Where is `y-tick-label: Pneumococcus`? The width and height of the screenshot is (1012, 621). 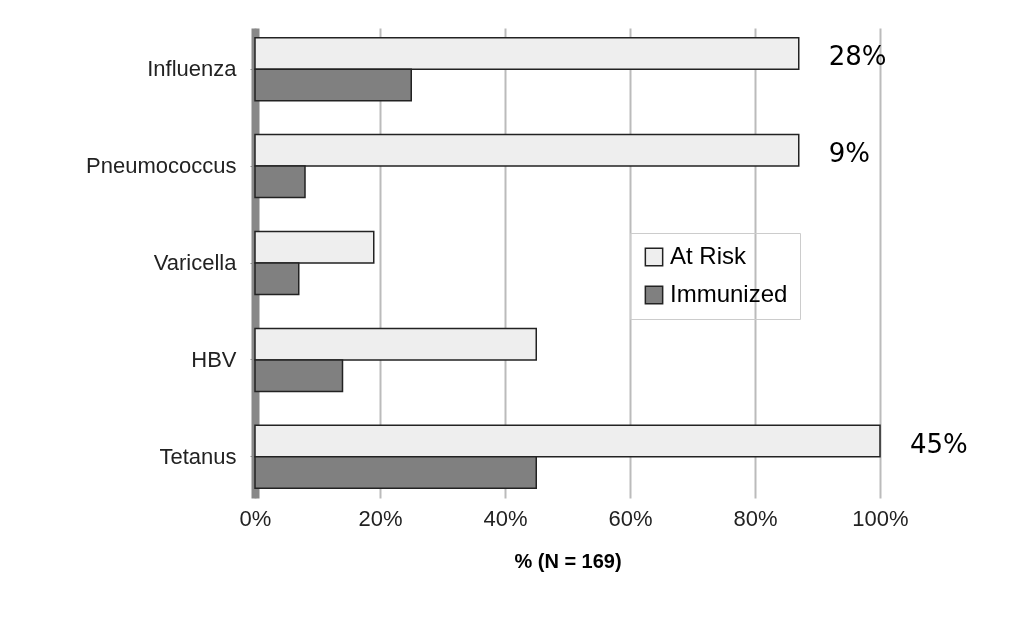 y-tick-label: Pneumococcus is located at coordinates (161, 166).